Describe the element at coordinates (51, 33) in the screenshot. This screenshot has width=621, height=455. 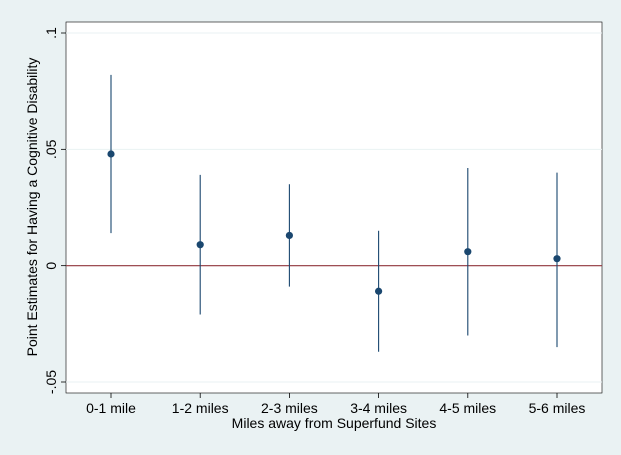
I see `y-tick-label: .1` at that location.